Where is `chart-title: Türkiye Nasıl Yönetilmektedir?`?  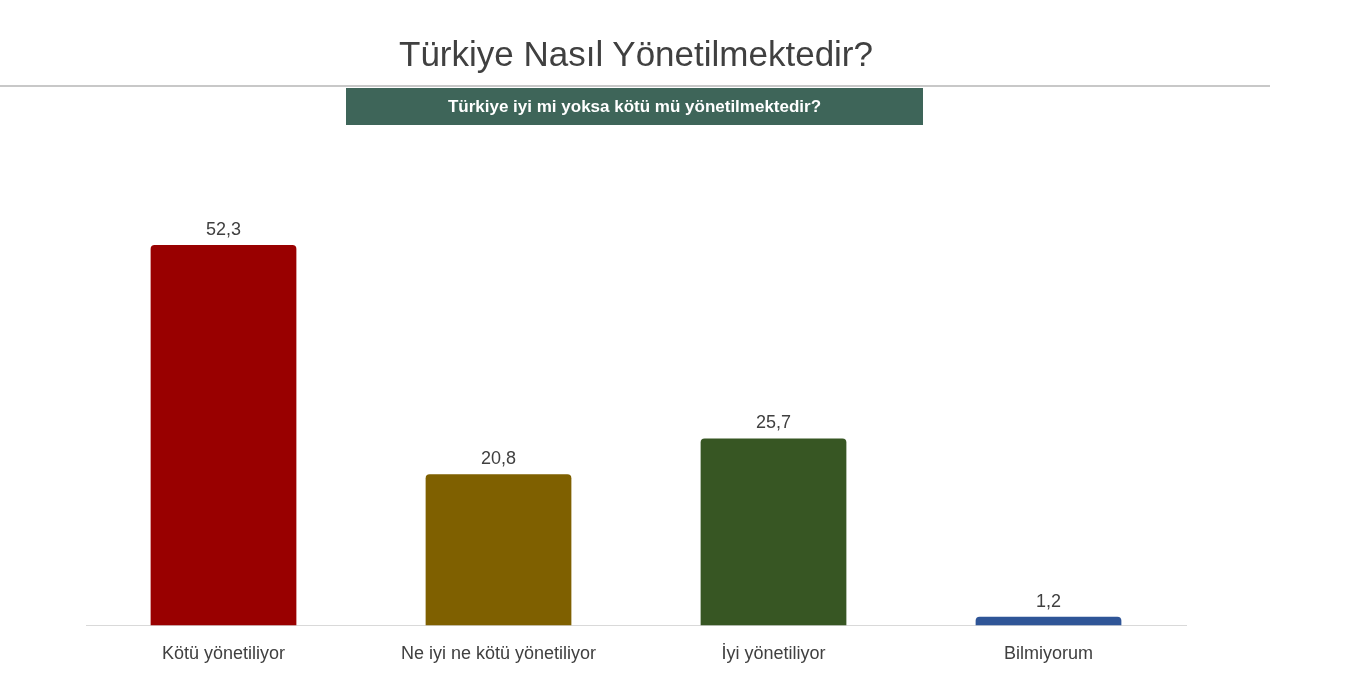 chart-title: Türkiye Nasıl Yönetilmektedir? is located at coordinates (636, 54).